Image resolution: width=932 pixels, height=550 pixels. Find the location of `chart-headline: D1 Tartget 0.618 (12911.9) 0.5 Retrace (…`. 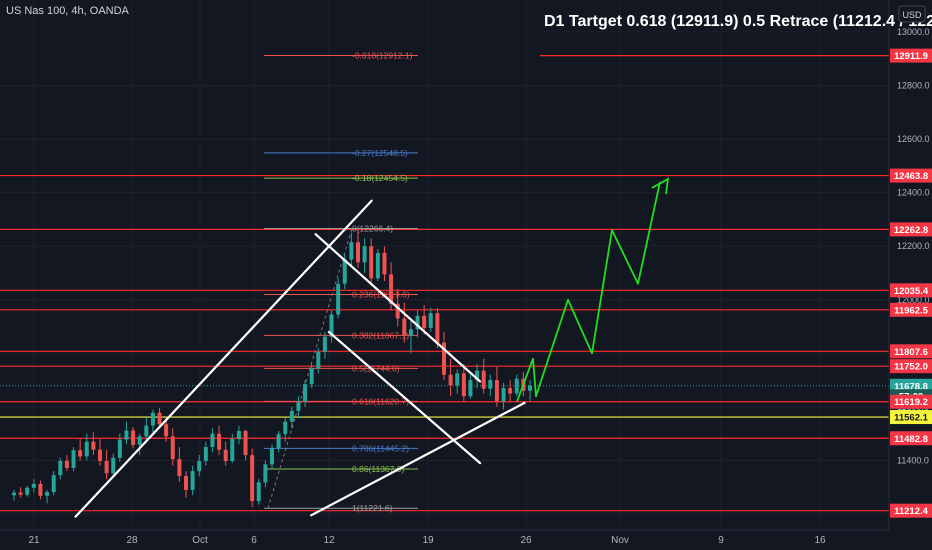

chart-headline: D1 Tartget 0.618 (12911.9) 0.5 Retrace (… is located at coordinates (738, 21).